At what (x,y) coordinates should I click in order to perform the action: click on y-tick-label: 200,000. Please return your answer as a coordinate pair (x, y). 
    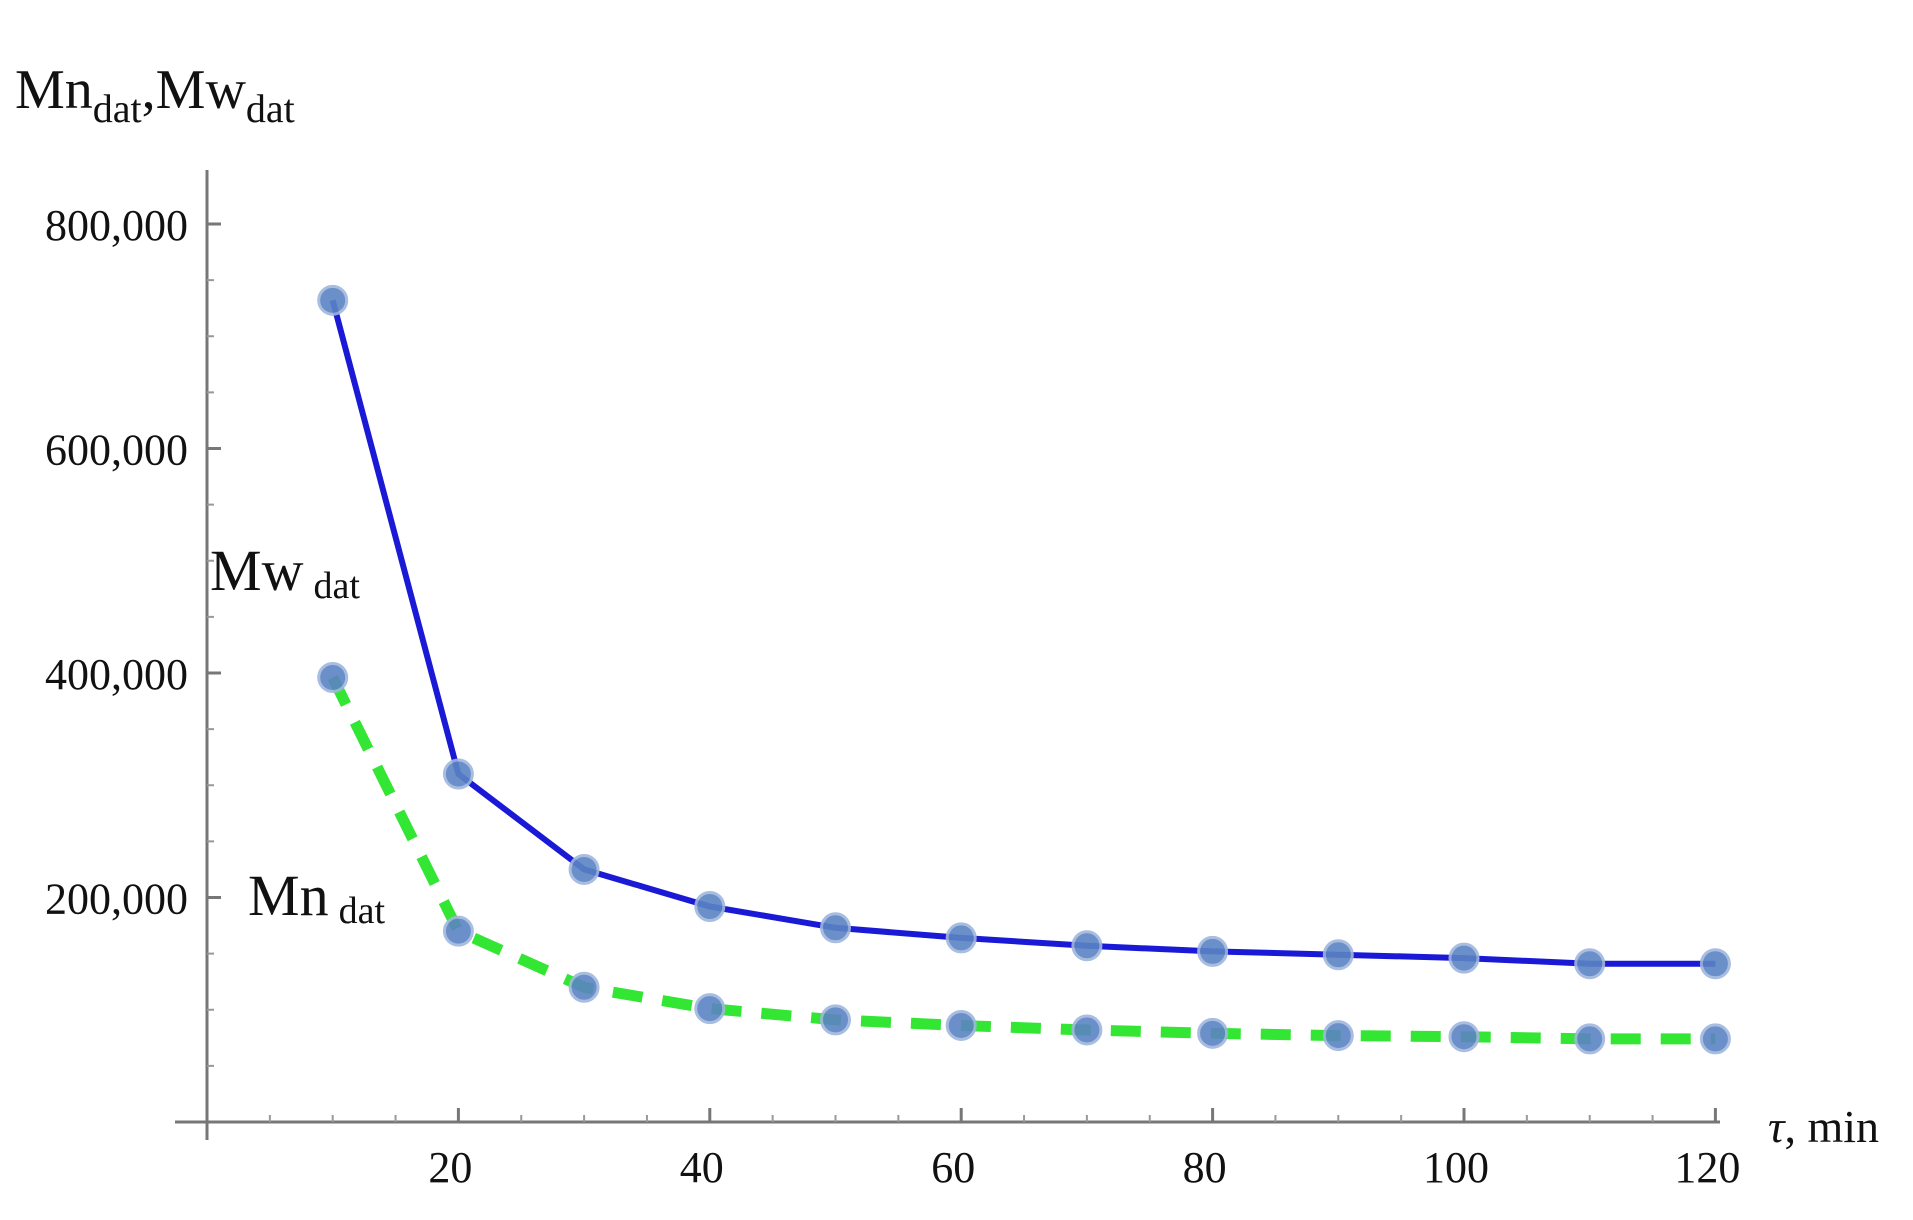
    Looking at the image, I should click on (116, 899).